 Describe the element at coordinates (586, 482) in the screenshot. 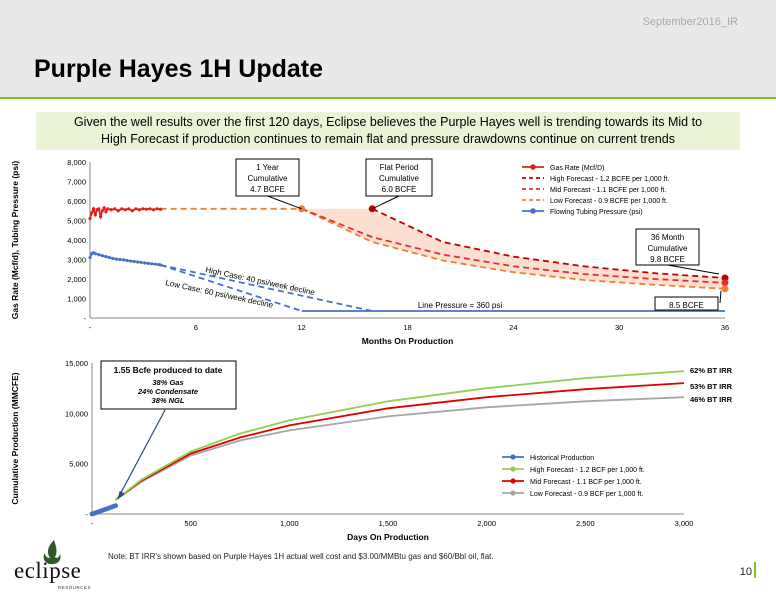

I see `legend-label: Mid Forecast - 1.1 BCF per 1,000 ft.` at that location.